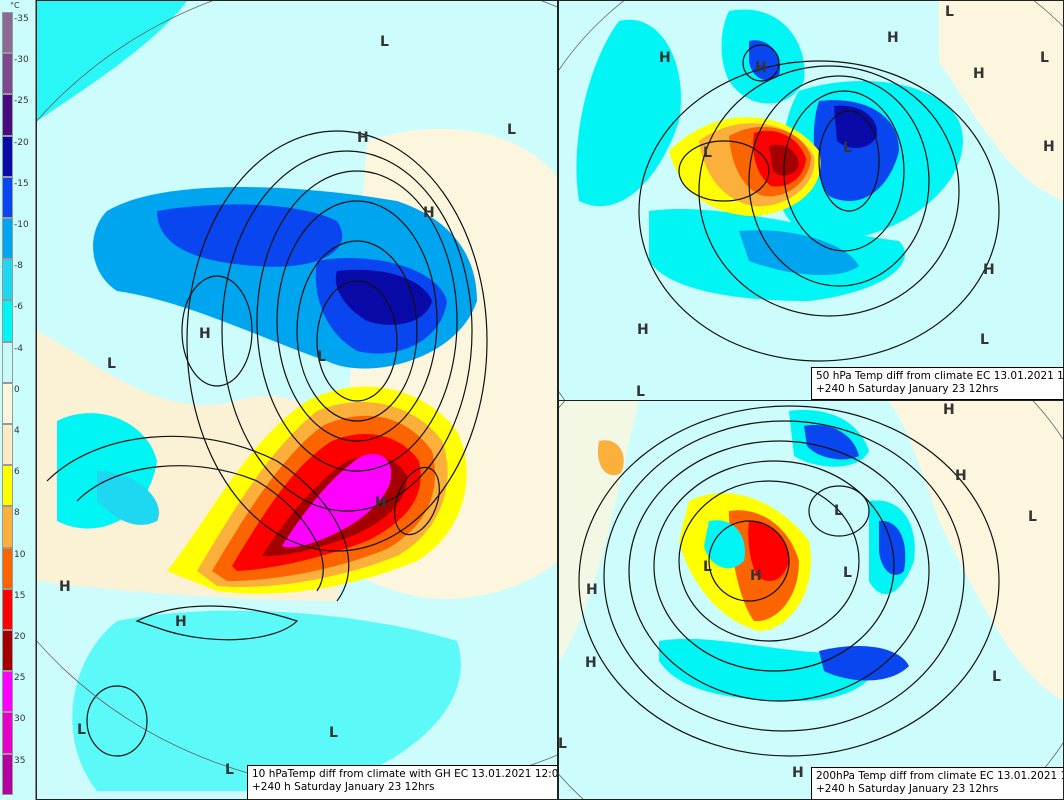  What do you see at coordinates (20, 760) in the screenshot?
I see `legend-label: 35` at bounding box center [20, 760].